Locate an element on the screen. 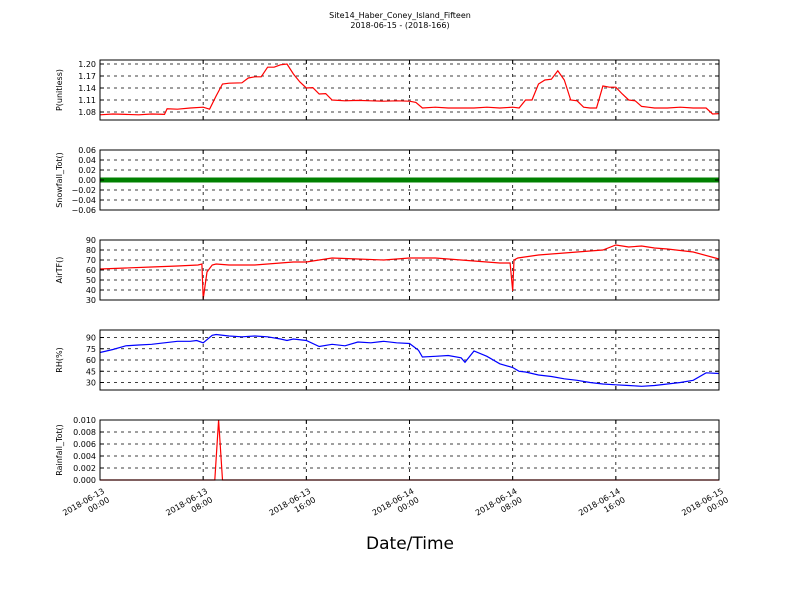 The height and width of the screenshot is (600, 800). y-tick-label: 0.000 is located at coordinates (84, 480).